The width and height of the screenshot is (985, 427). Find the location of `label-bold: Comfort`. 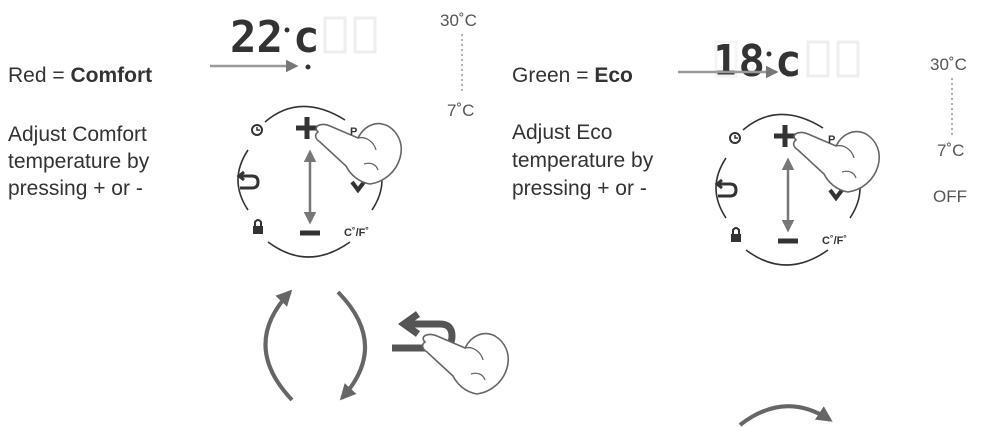

label-bold: Comfort is located at coordinates (111, 75).